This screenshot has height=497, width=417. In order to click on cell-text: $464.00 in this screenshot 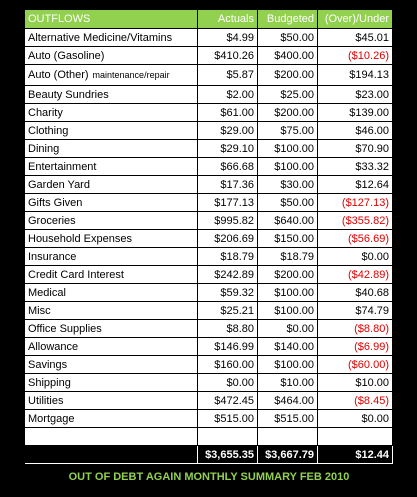, I will do `click(294, 400)`.